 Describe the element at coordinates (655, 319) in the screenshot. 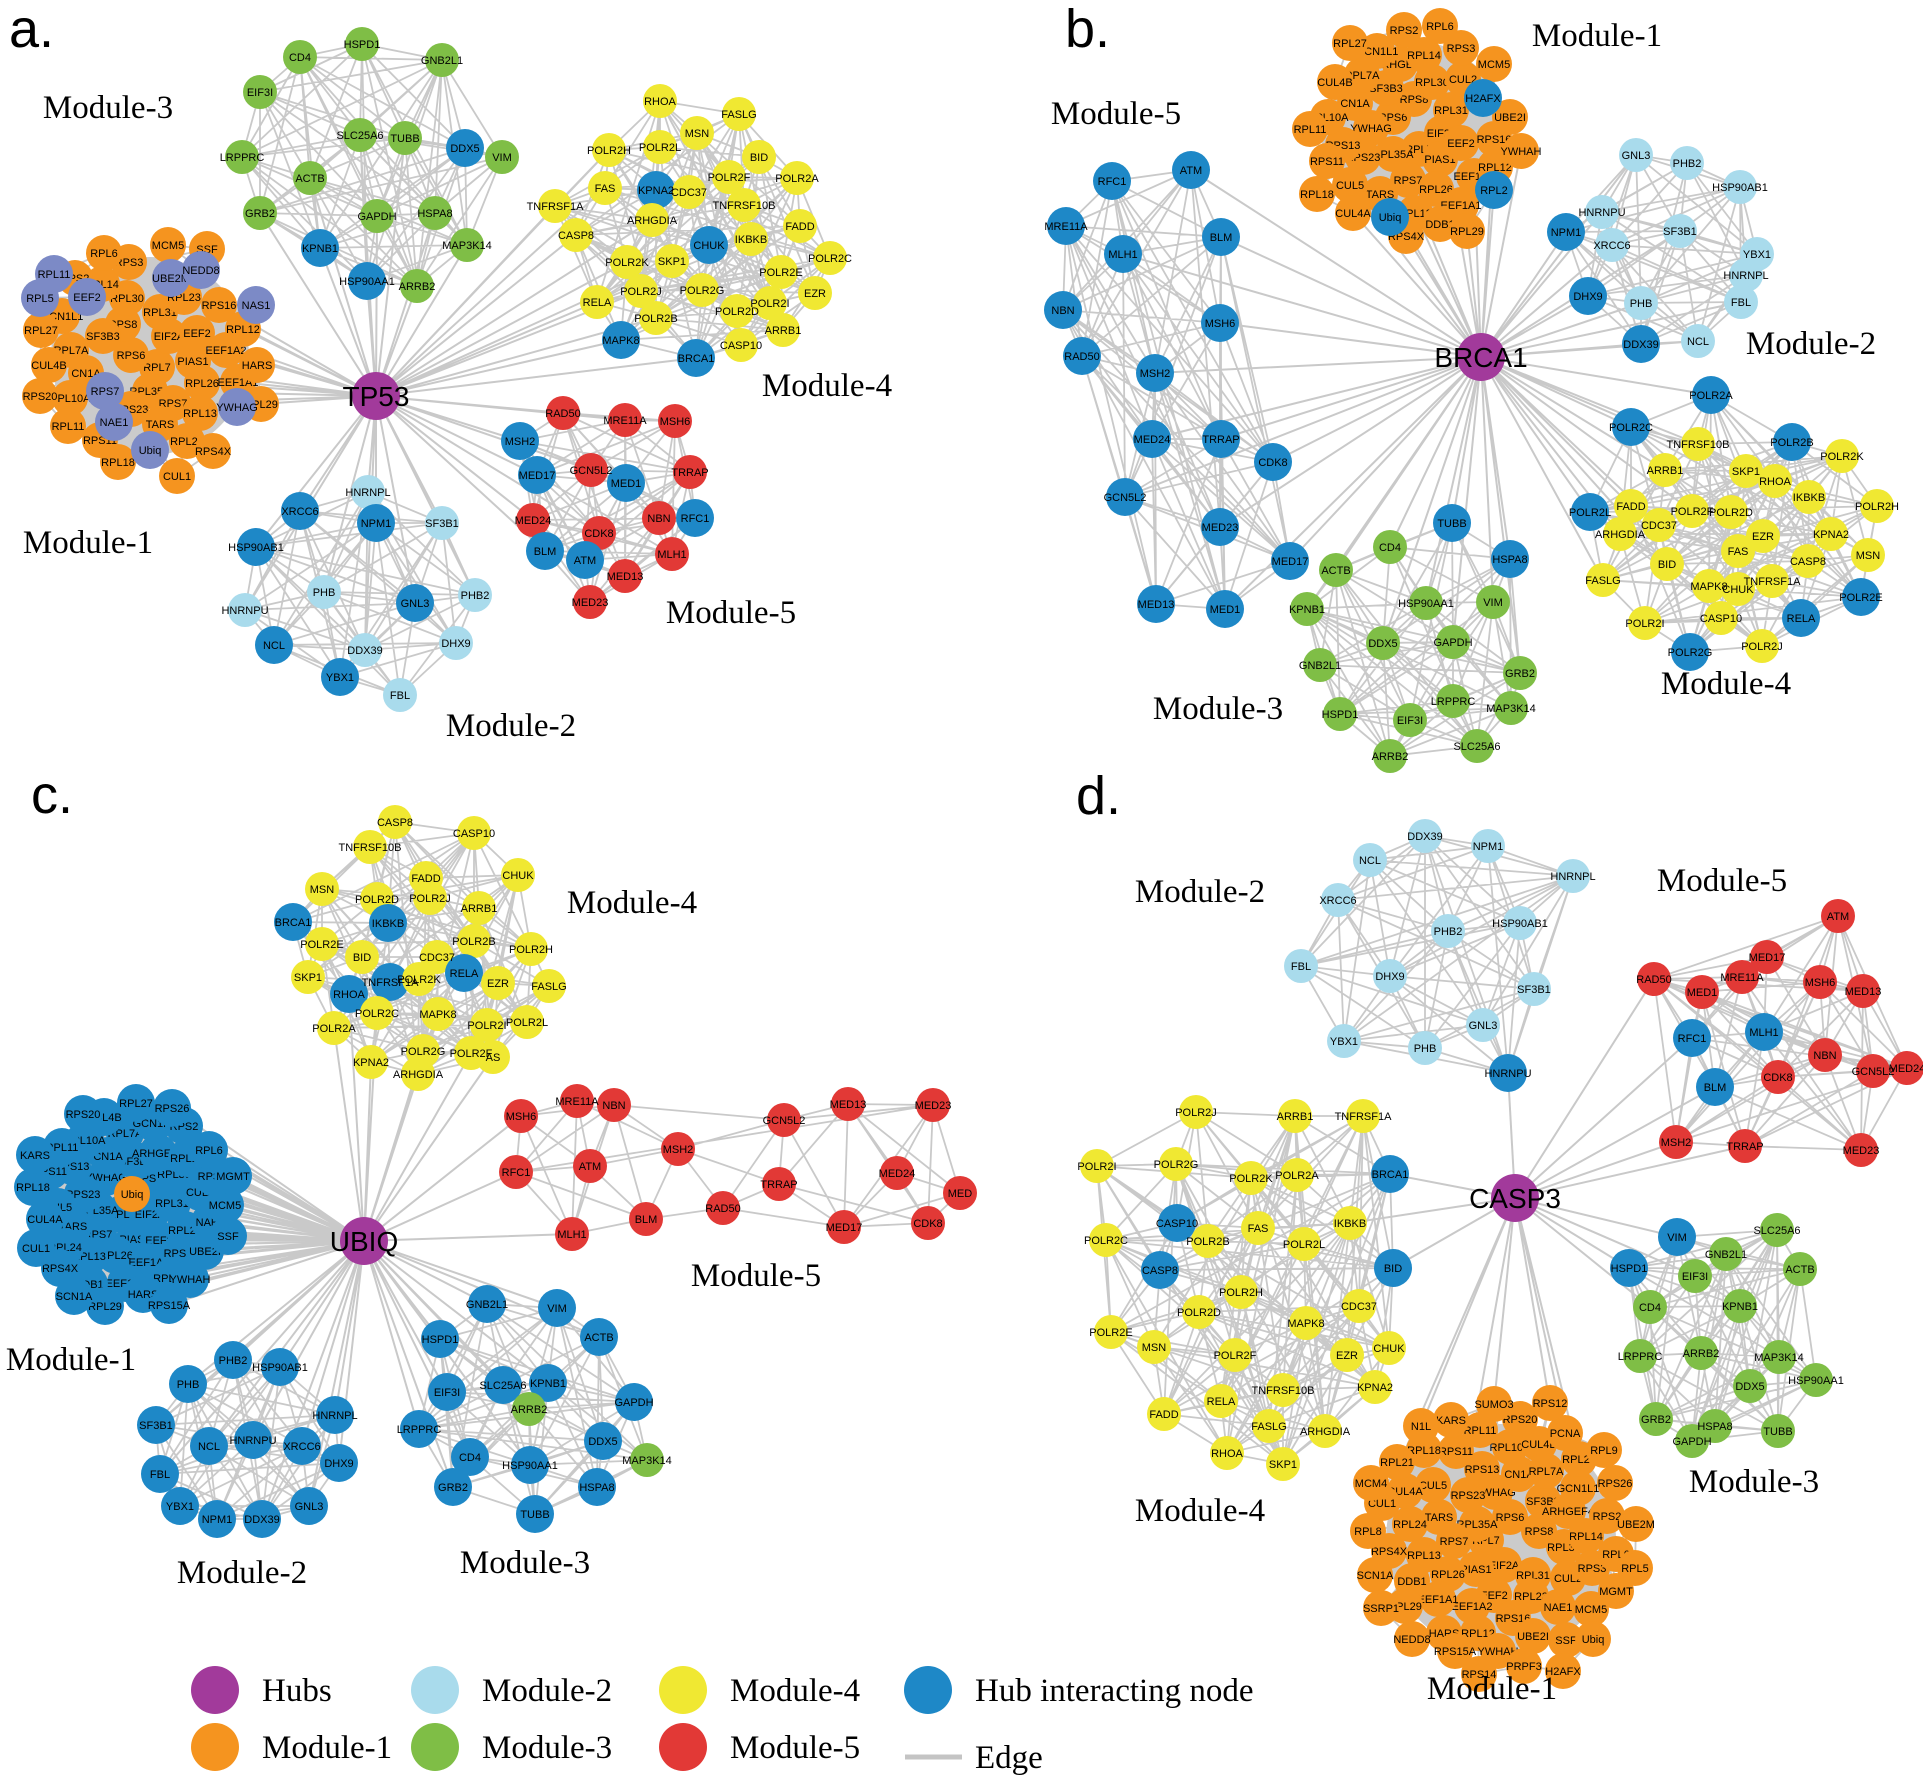

I see `svg-text: POLR2B` at that location.